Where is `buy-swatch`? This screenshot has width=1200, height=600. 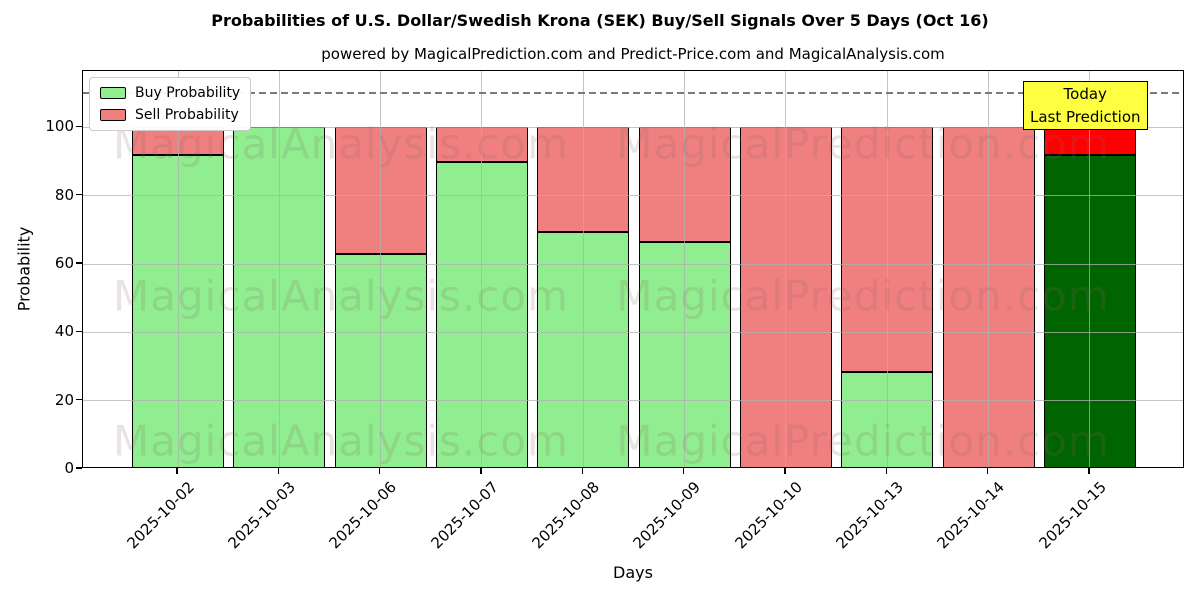 buy-swatch is located at coordinates (113, 93).